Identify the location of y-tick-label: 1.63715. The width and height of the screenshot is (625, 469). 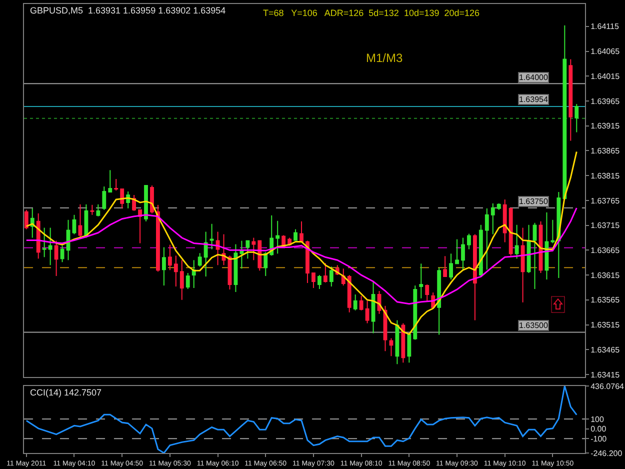
(605, 225).